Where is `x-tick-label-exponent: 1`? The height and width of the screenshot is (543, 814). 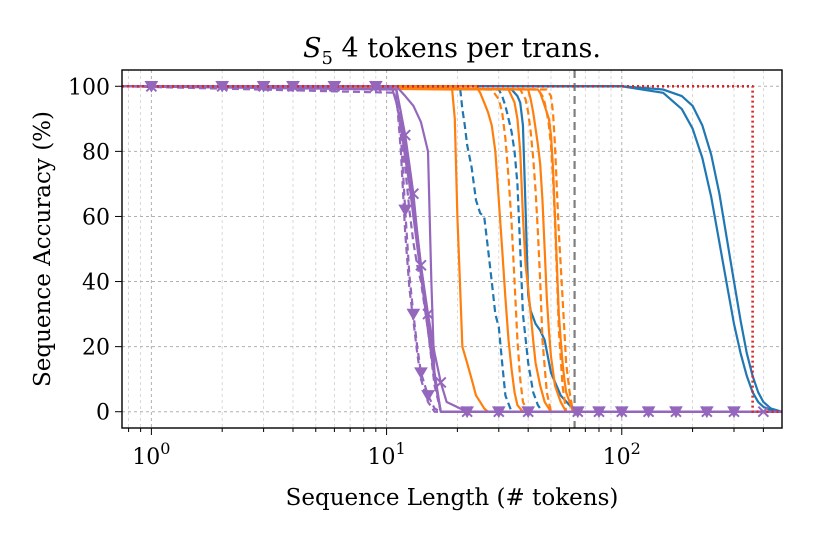
x-tick-label-exponent: 1 is located at coordinates (400, 448).